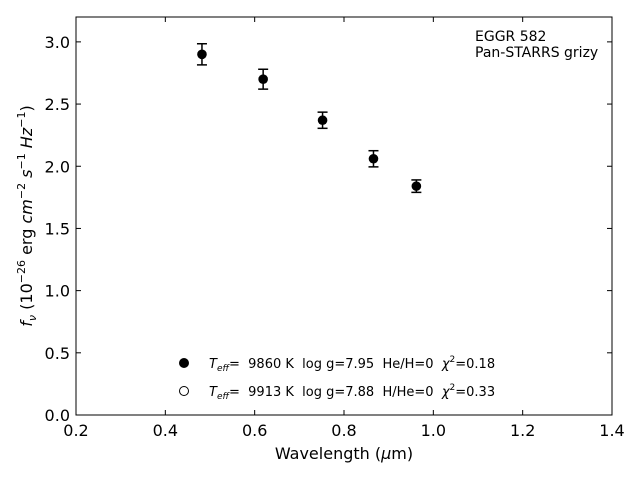 The image size is (640, 480). I want to click on legend-marker-filled, so click(184, 363).